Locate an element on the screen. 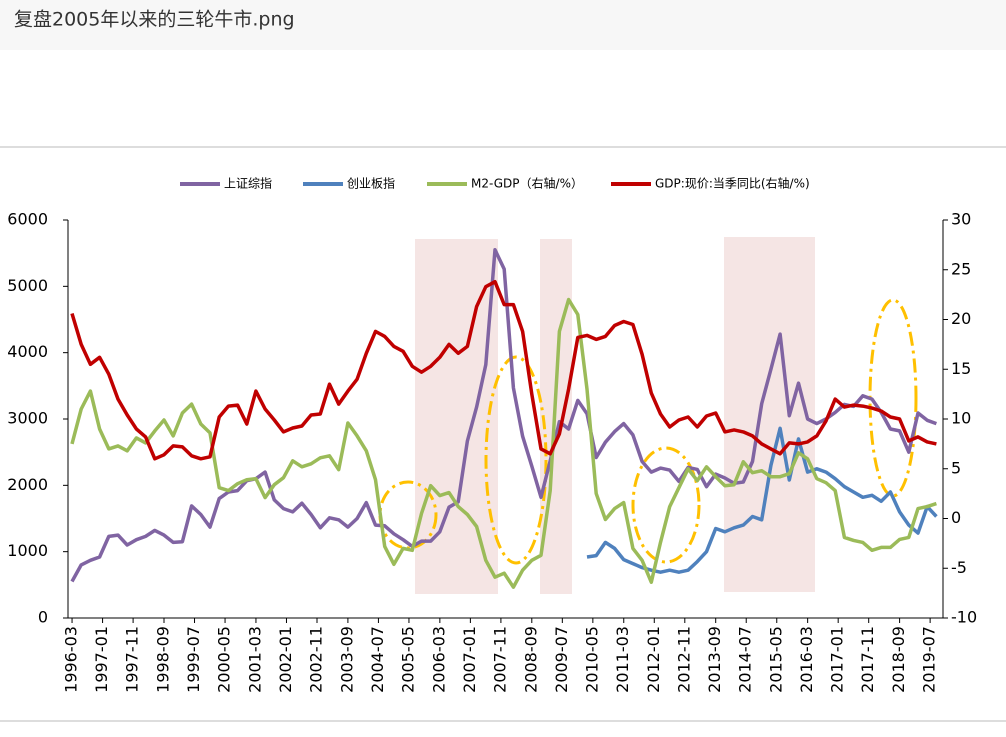 The height and width of the screenshot is (737, 1006). y2-tick-label: 25 is located at coordinates (961, 268).